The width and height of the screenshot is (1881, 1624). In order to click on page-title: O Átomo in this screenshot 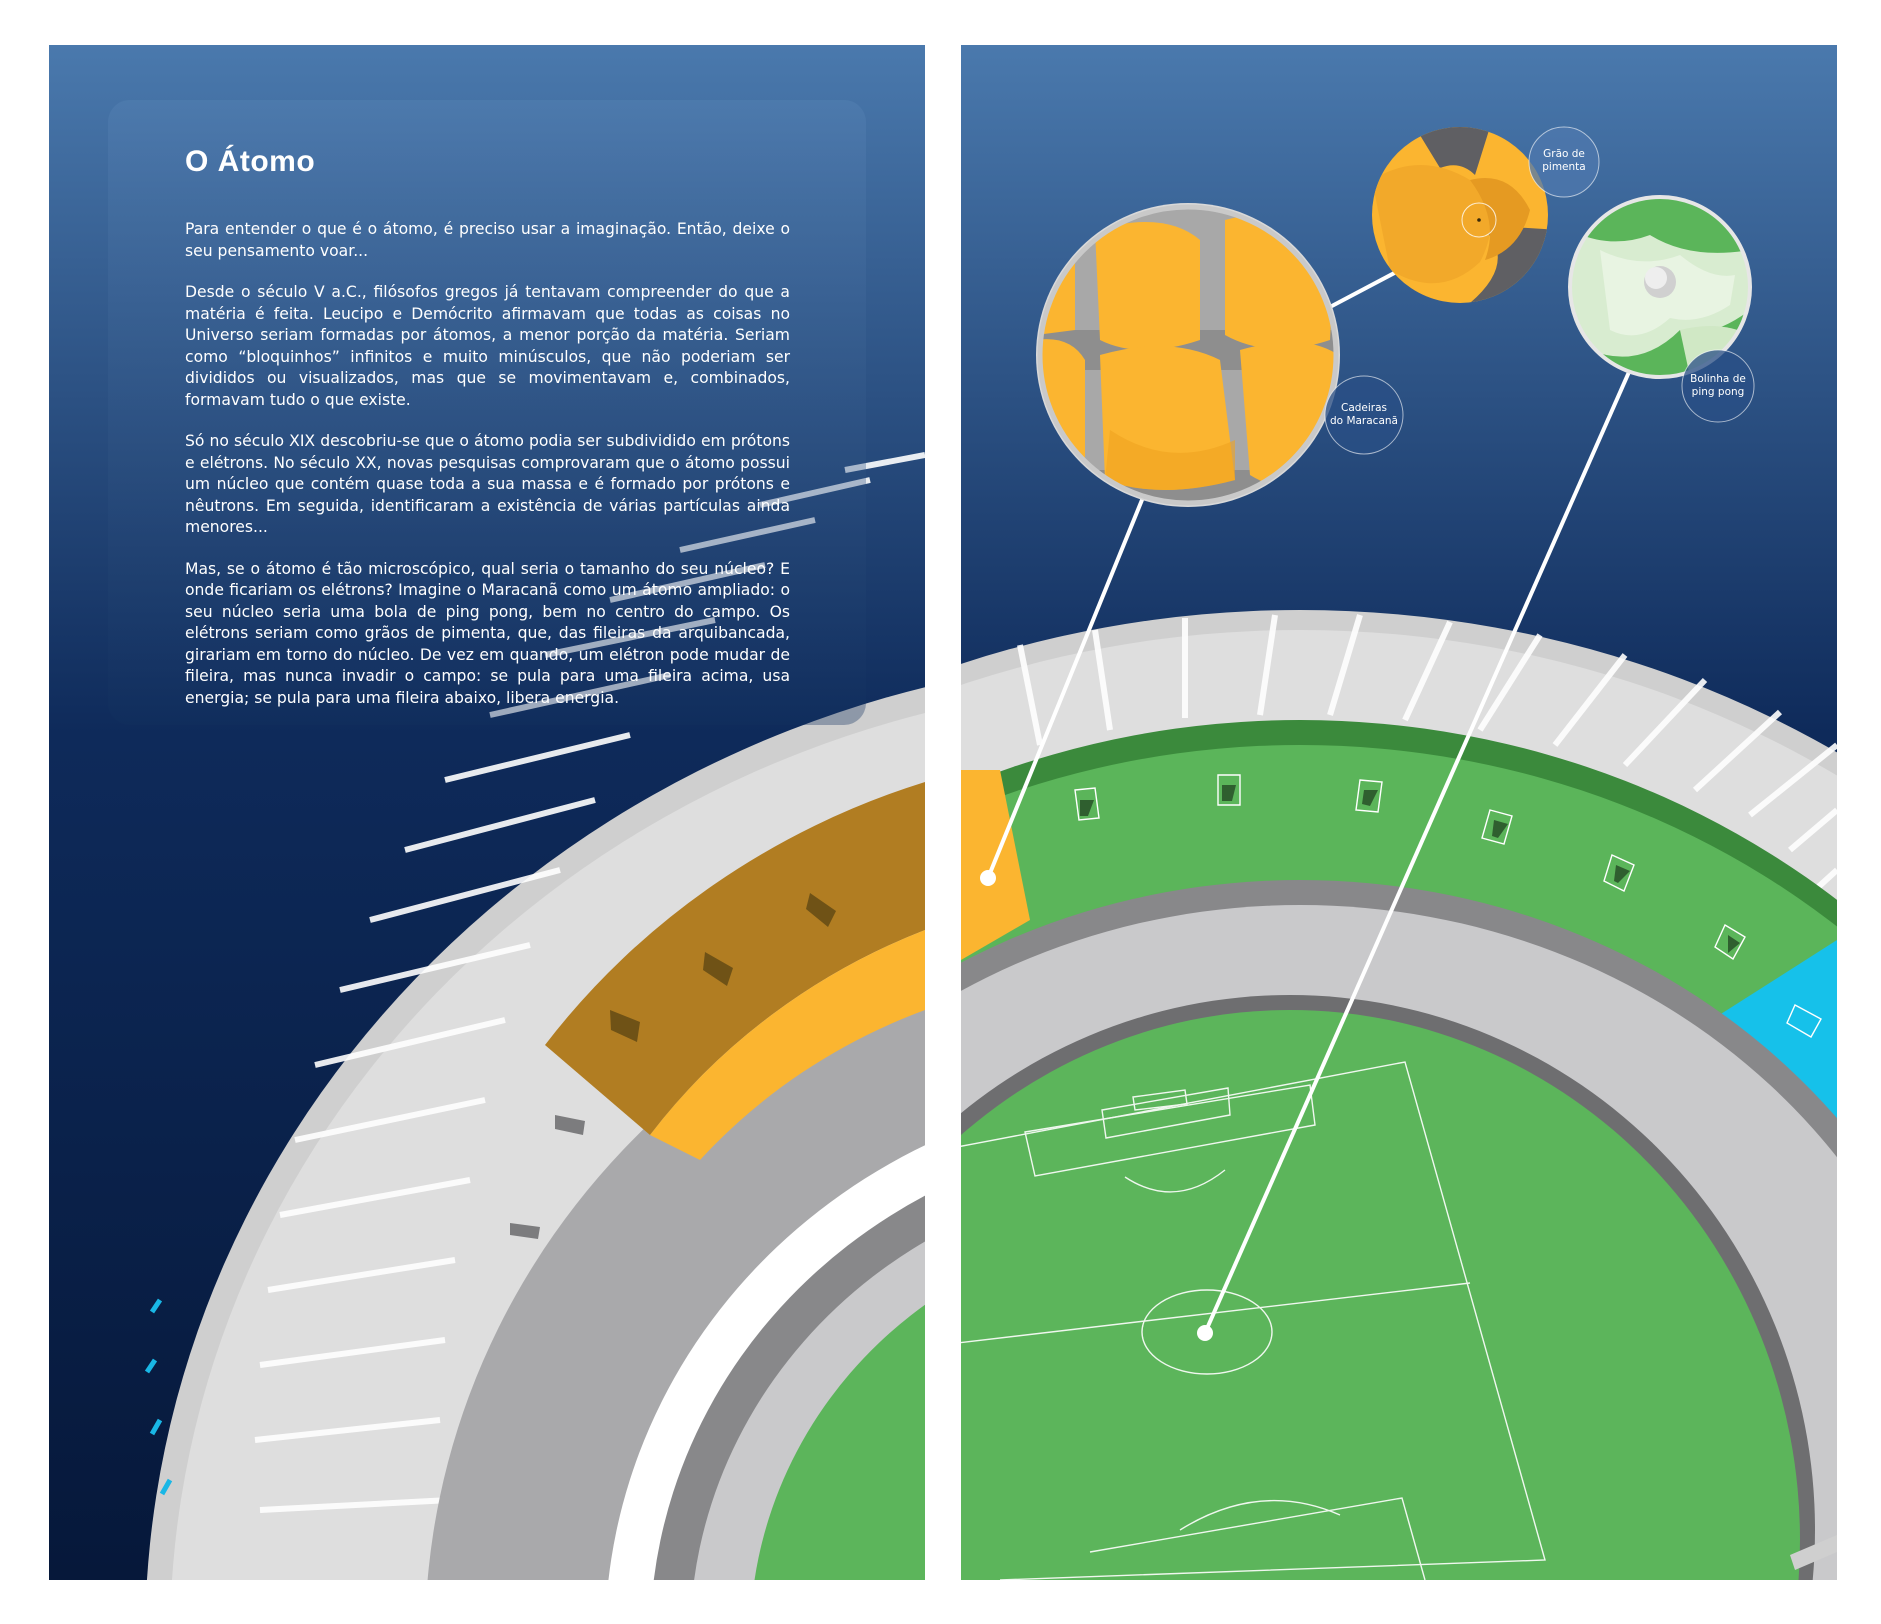, I will do `click(250, 161)`.